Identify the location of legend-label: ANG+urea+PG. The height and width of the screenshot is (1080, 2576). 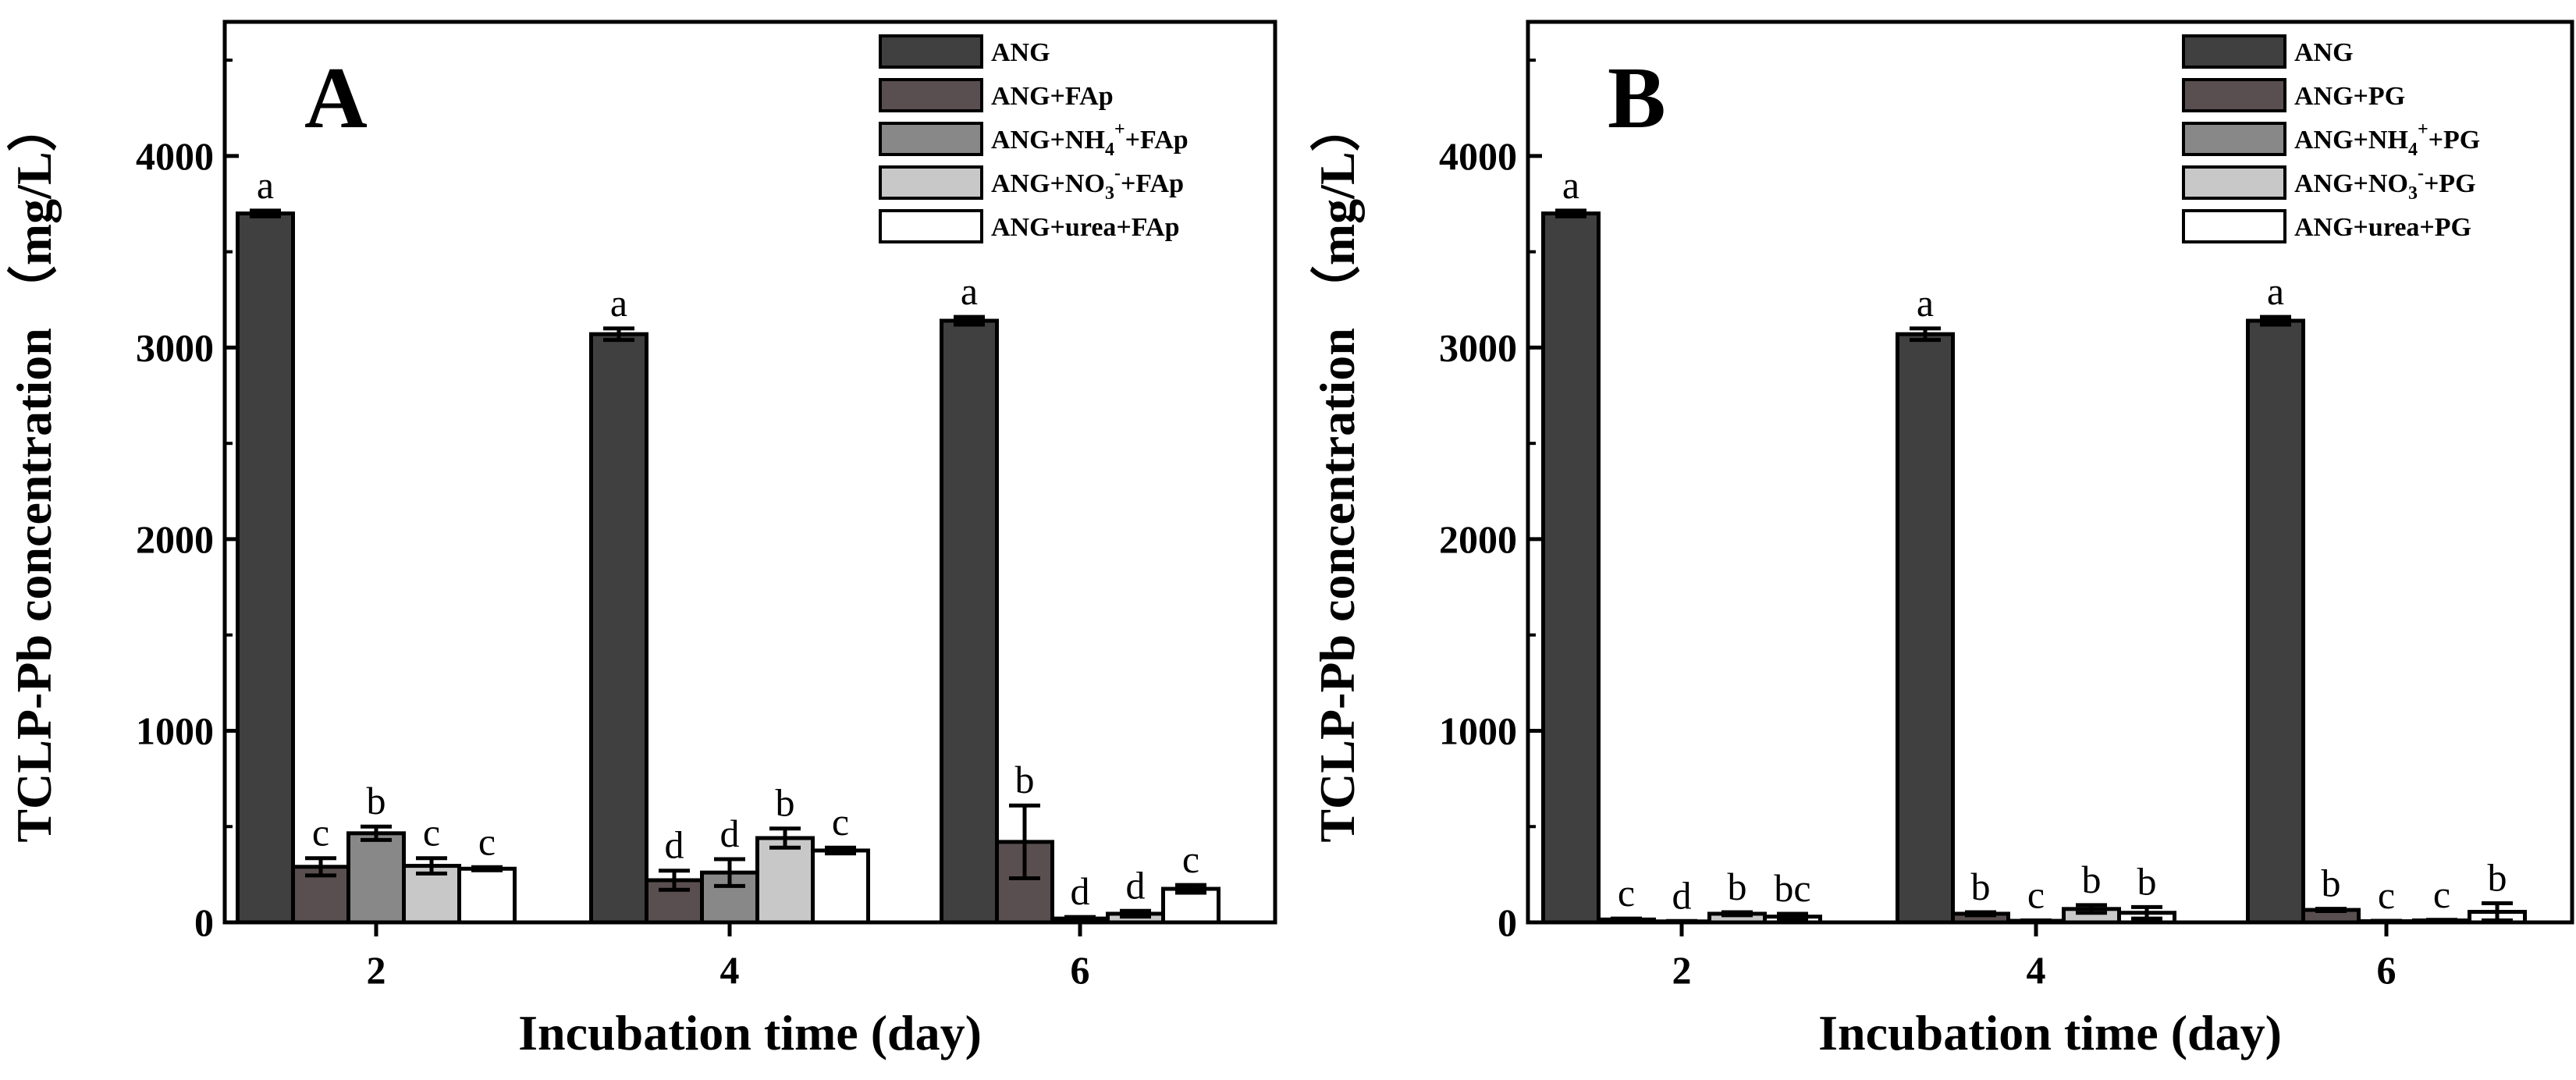
(2383, 227).